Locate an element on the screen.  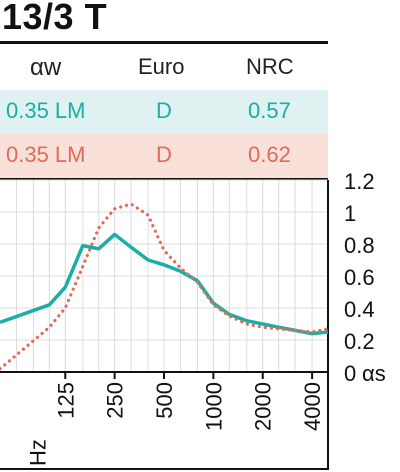
col-header-euro: Euro is located at coordinates (161, 66).